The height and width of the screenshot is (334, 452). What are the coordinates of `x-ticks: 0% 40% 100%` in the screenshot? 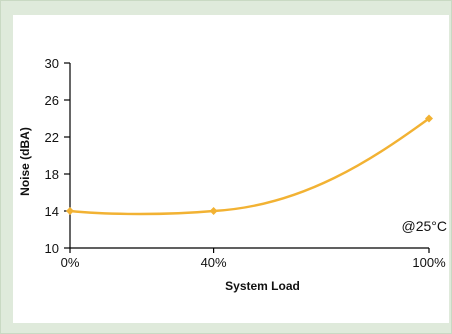 It's located at (253, 259).